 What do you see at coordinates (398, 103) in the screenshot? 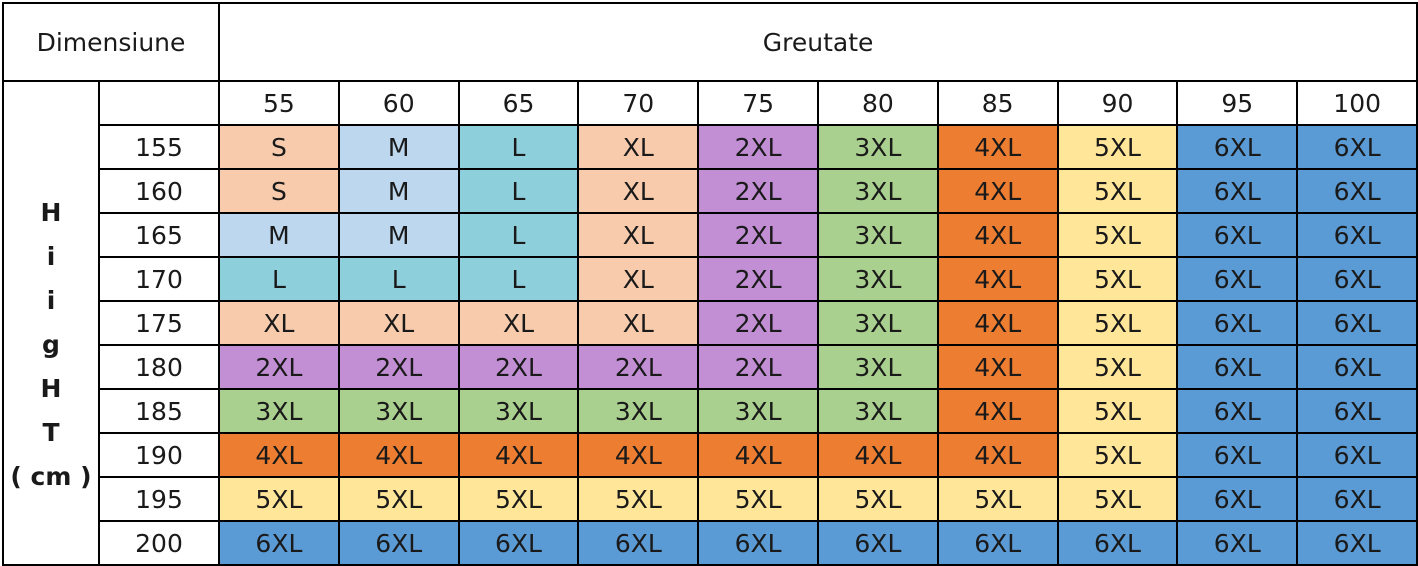
I see `weight-value-cell: 60` at bounding box center [398, 103].